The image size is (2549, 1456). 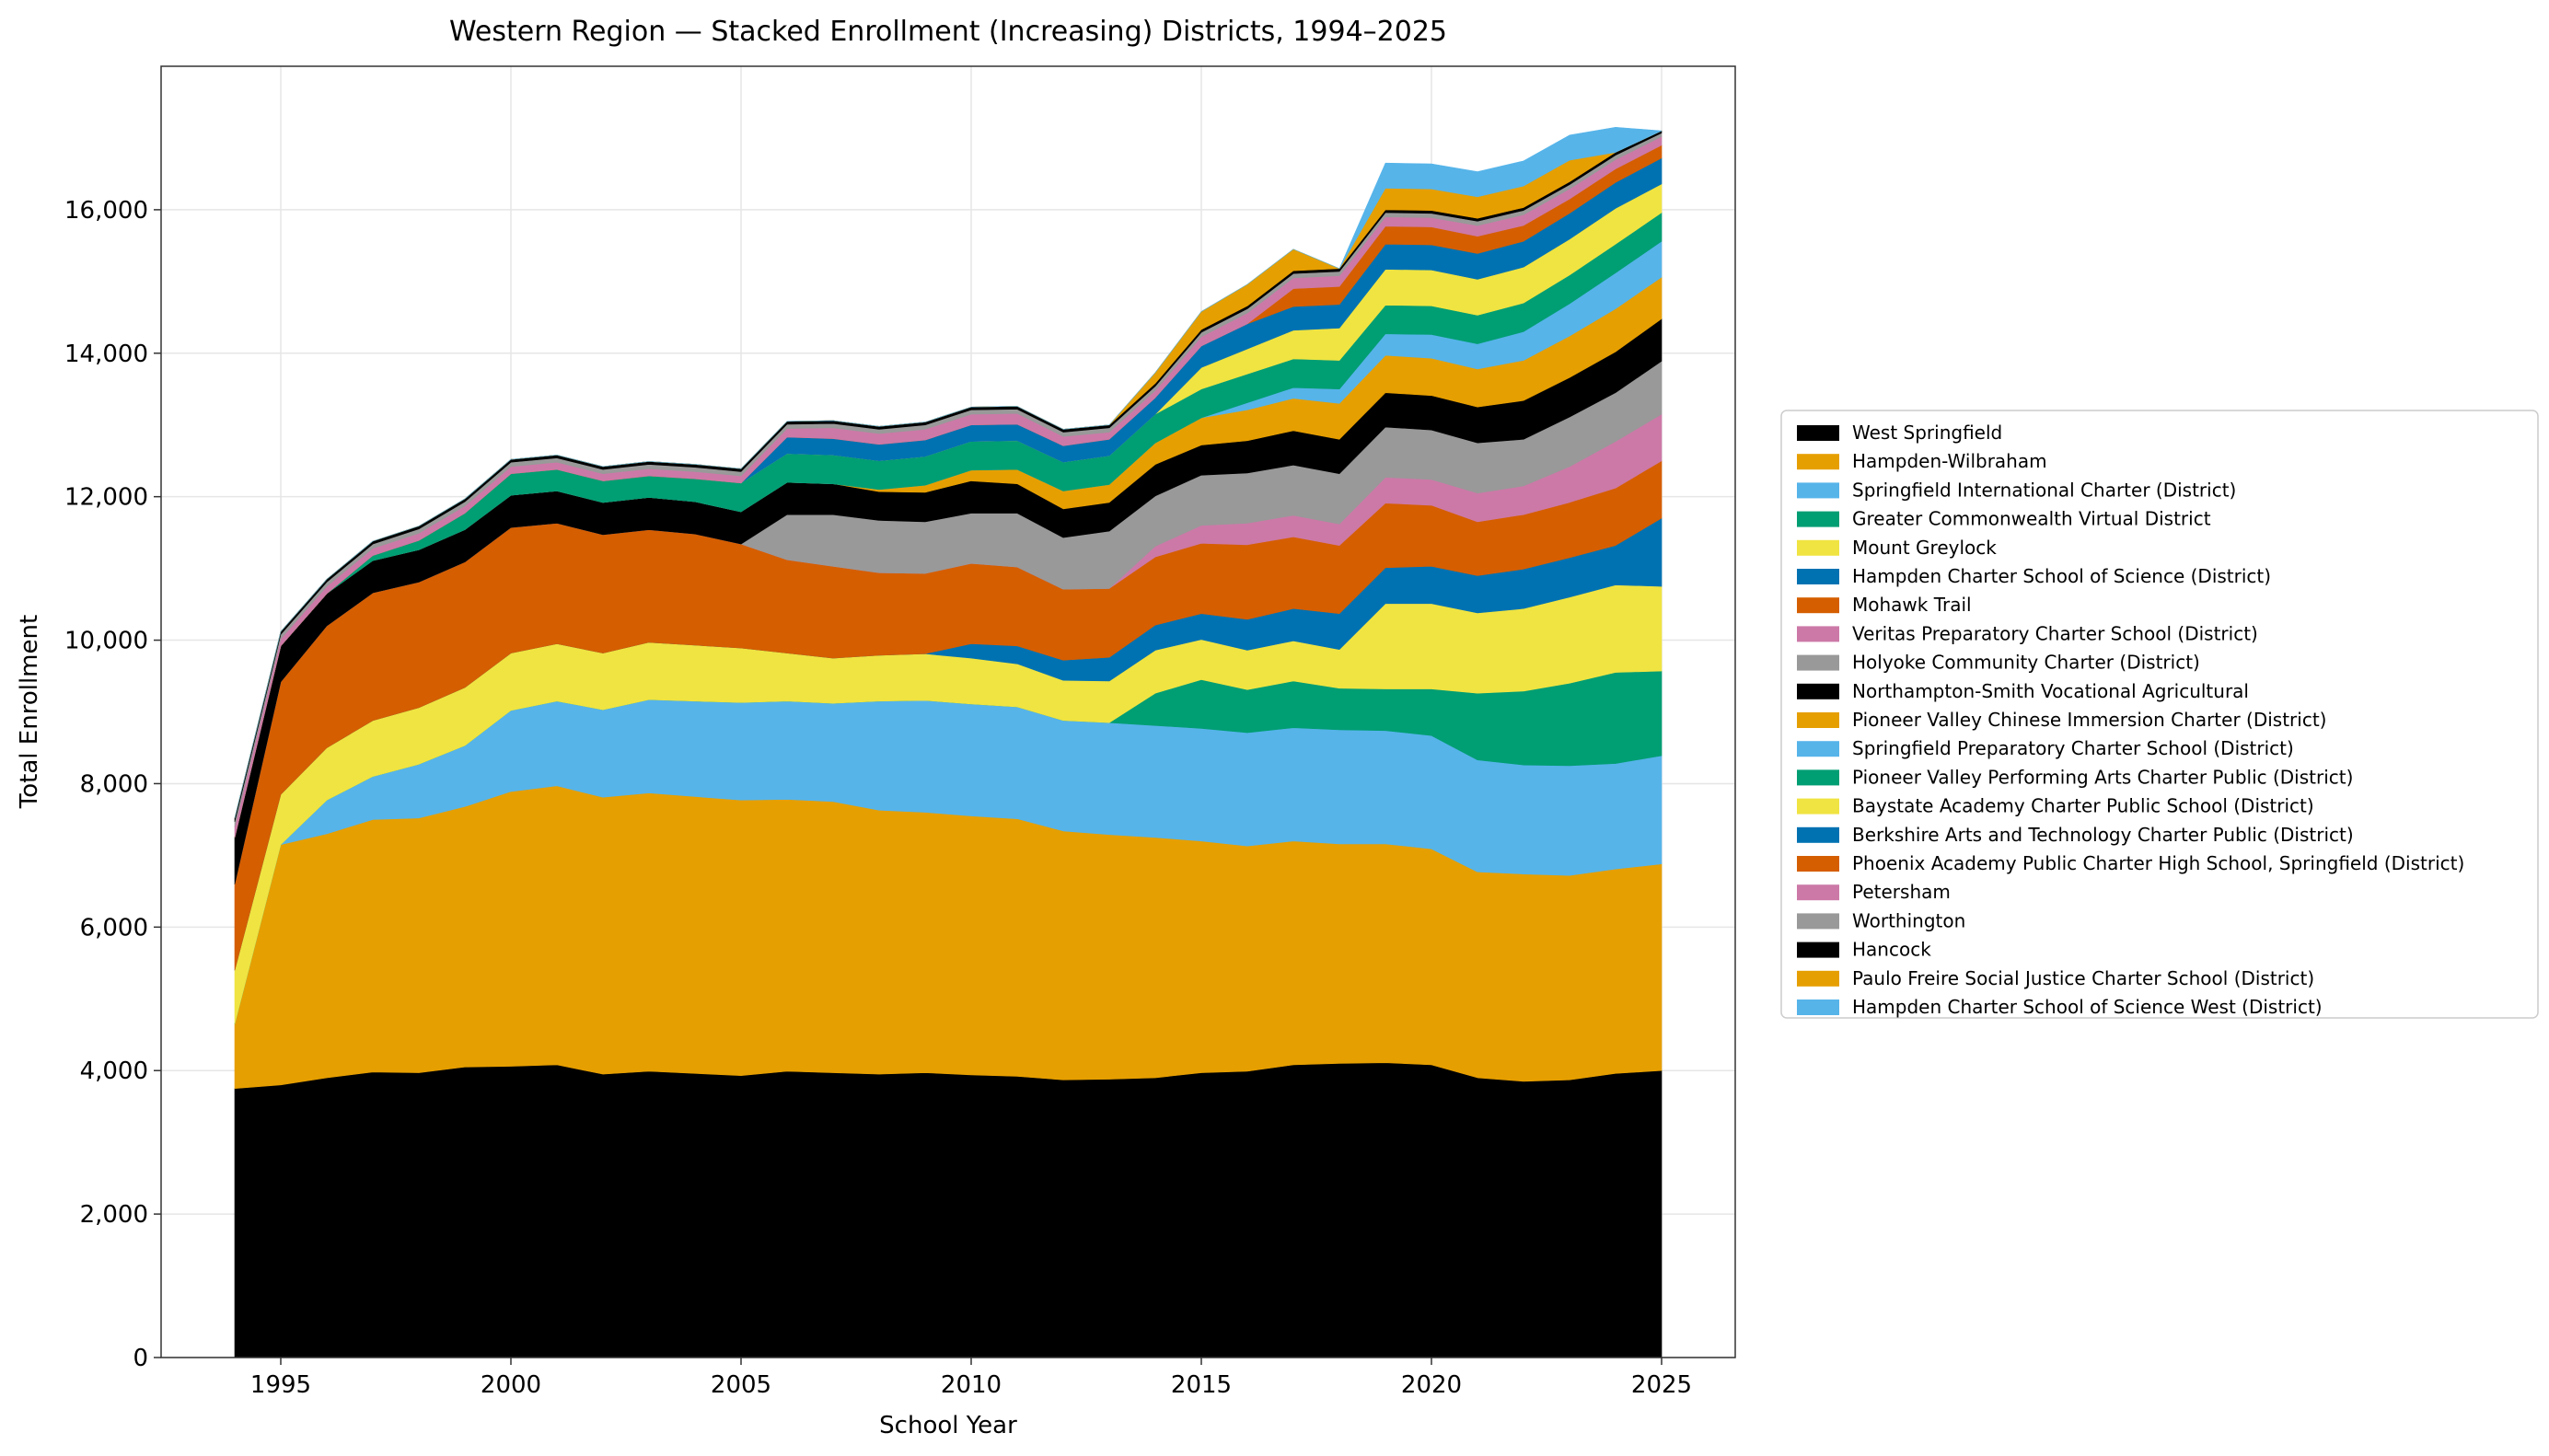 I want to click on legend-label: Petersham, so click(x=1901, y=892).